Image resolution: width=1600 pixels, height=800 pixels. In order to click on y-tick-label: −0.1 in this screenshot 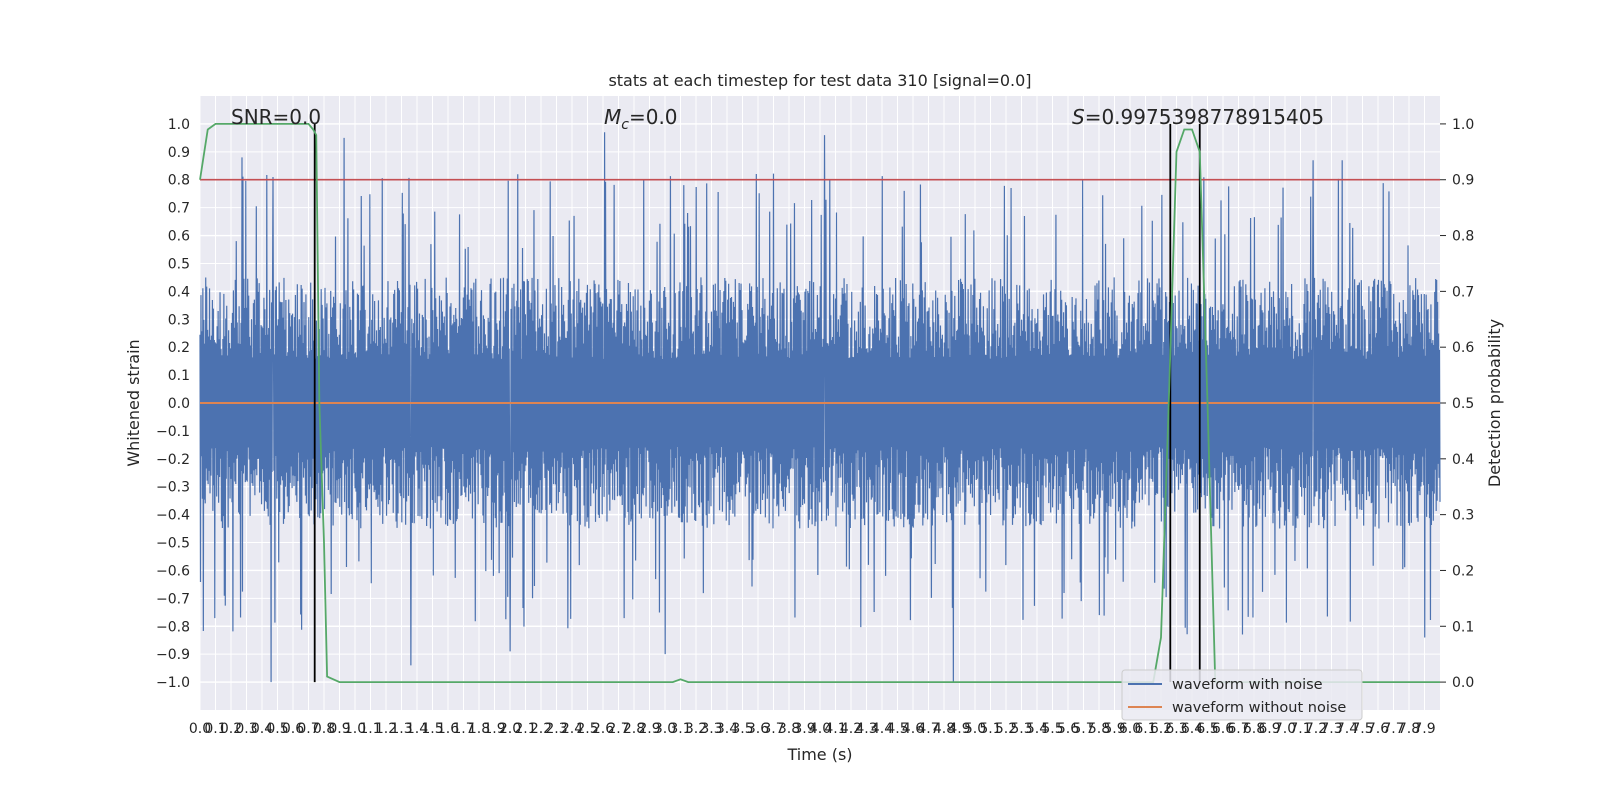, I will do `click(173, 432)`.